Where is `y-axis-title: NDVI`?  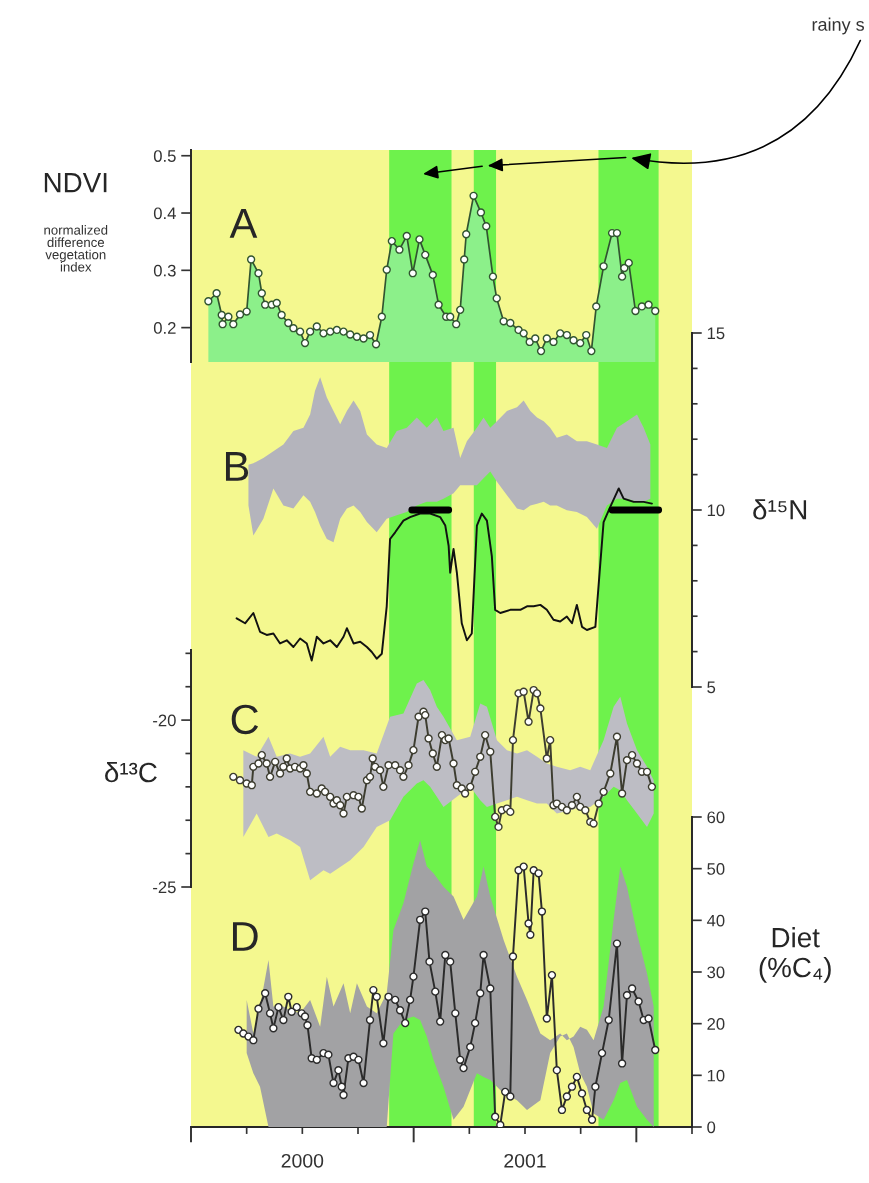 y-axis-title: NDVI is located at coordinates (75, 183).